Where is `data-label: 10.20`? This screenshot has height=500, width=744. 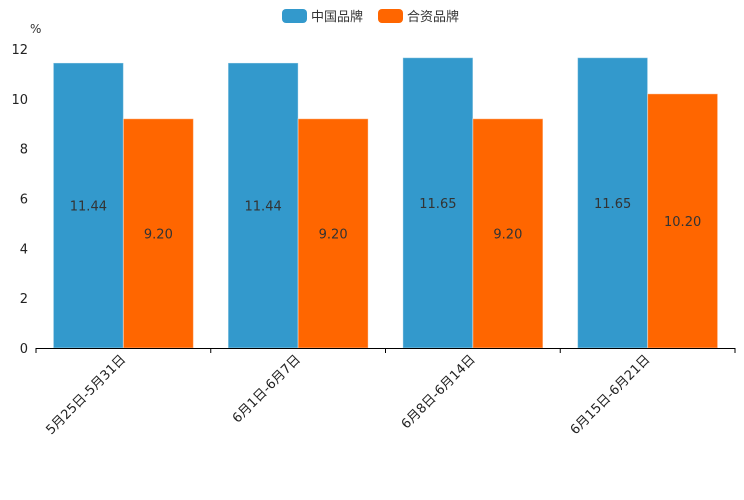 data-label: 10.20 is located at coordinates (682, 222).